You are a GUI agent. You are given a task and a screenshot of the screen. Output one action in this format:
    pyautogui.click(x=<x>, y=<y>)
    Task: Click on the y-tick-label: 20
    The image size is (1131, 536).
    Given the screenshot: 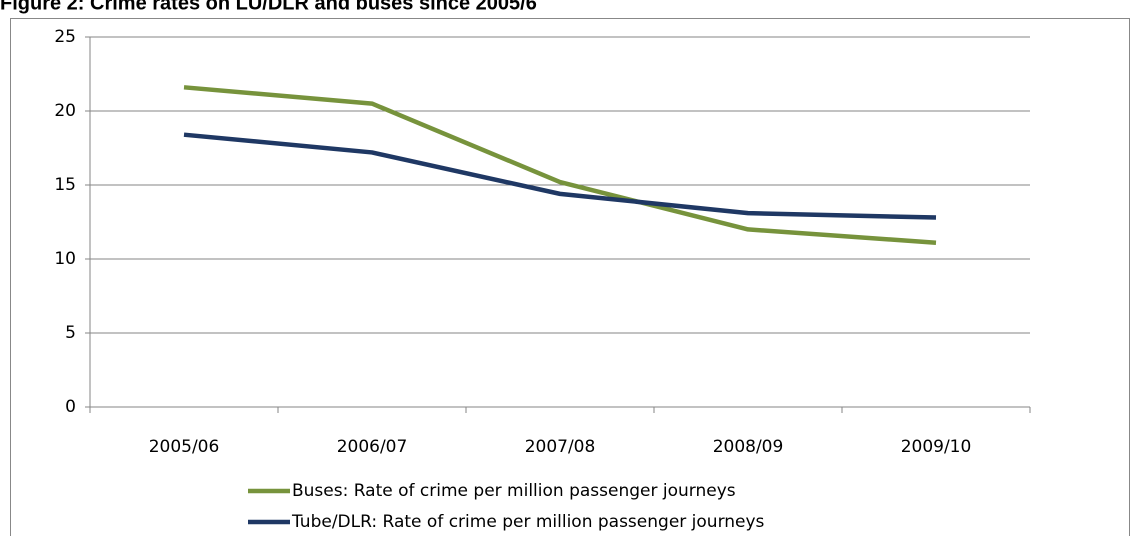 What is the action you would take?
    pyautogui.click(x=65, y=111)
    